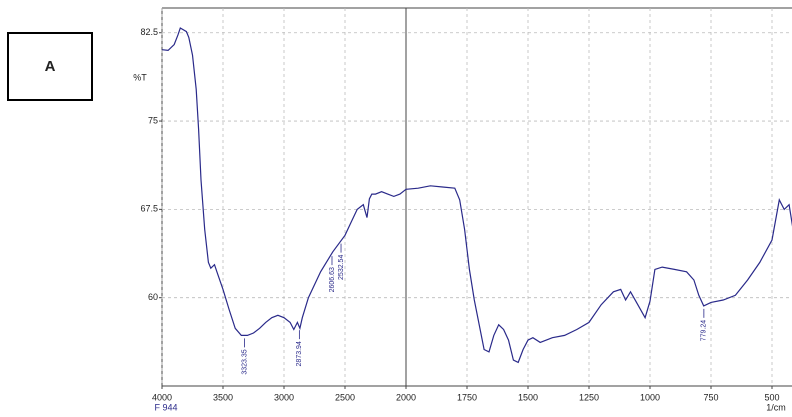  What do you see at coordinates (704, 331) in the screenshot?
I see `peak-label: 779.24` at bounding box center [704, 331].